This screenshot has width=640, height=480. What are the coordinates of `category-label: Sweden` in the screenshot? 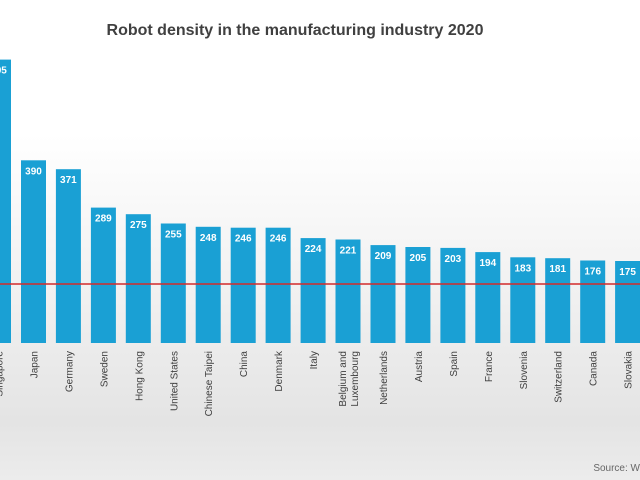 It's located at (104, 369).